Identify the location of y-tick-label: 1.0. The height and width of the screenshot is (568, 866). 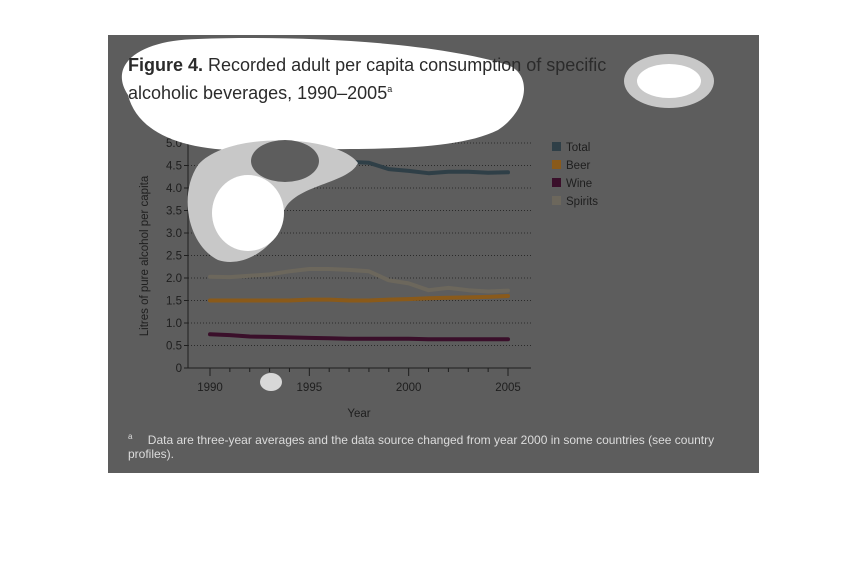
(174, 324).